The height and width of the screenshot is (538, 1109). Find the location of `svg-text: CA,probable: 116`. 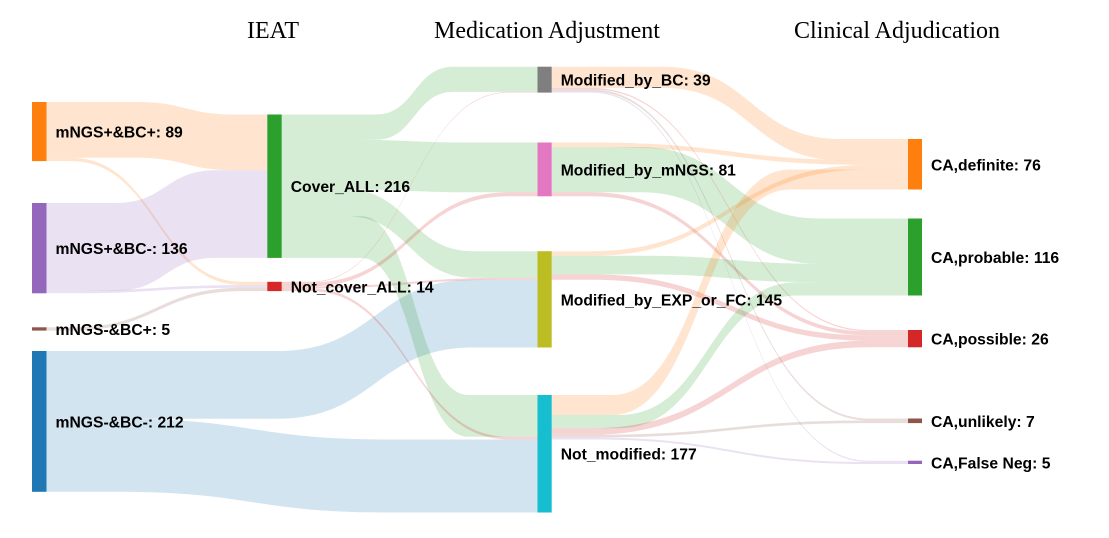

svg-text: CA,probable: 116 is located at coordinates (995, 258).